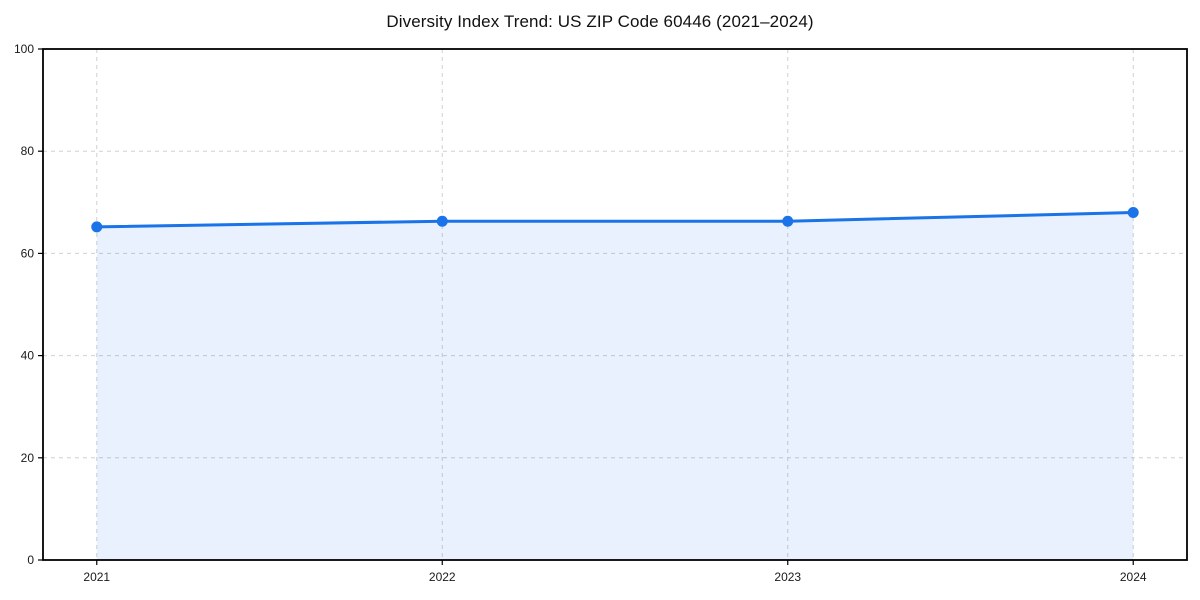  What do you see at coordinates (615, 220) in the screenshot?
I see `trend-line` at bounding box center [615, 220].